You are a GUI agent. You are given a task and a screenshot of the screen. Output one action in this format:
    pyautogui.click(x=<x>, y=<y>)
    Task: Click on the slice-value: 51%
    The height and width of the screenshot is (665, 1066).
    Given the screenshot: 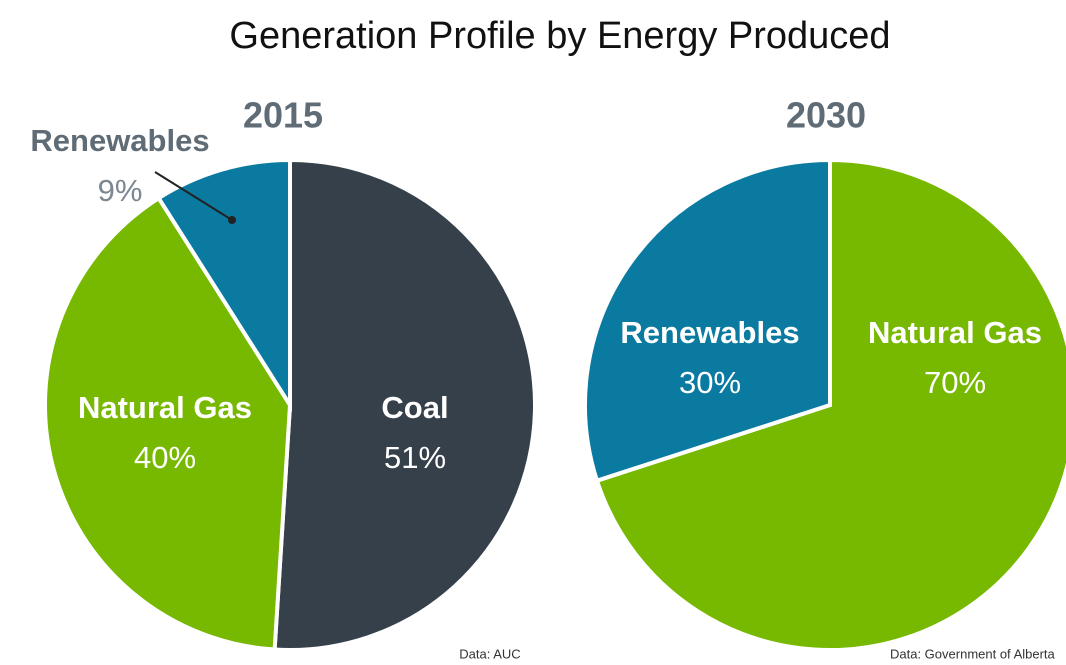 What is the action you would take?
    pyautogui.click(x=415, y=457)
    